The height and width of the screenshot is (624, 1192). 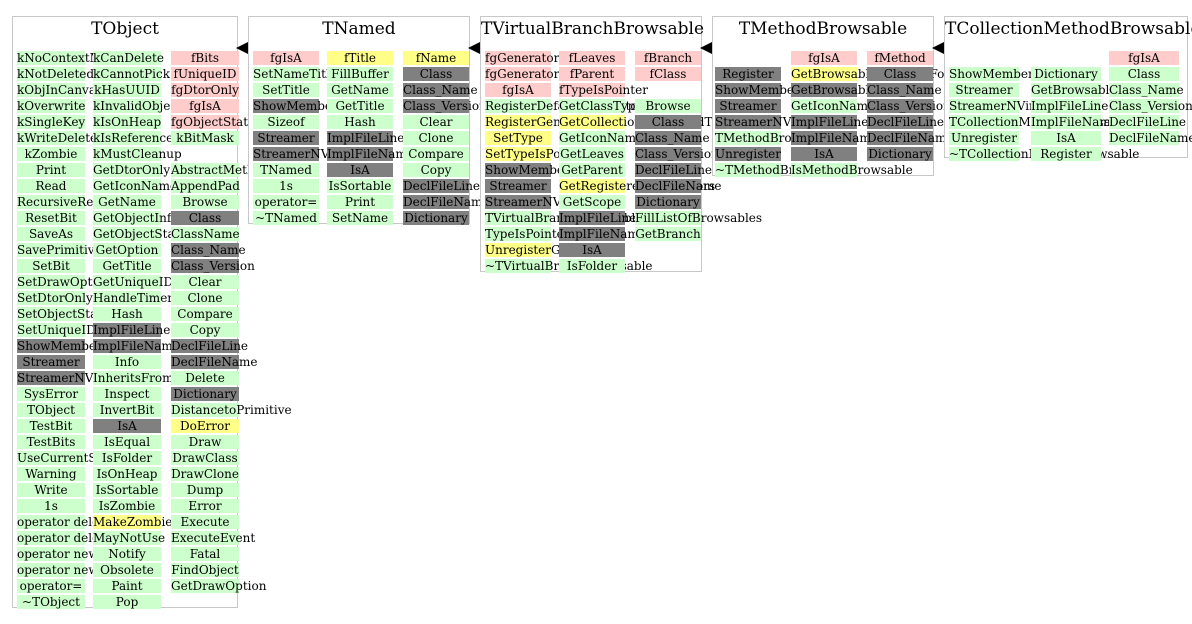 I want to click on member-cell: kIsReferenced, so click(x=137, y=138).